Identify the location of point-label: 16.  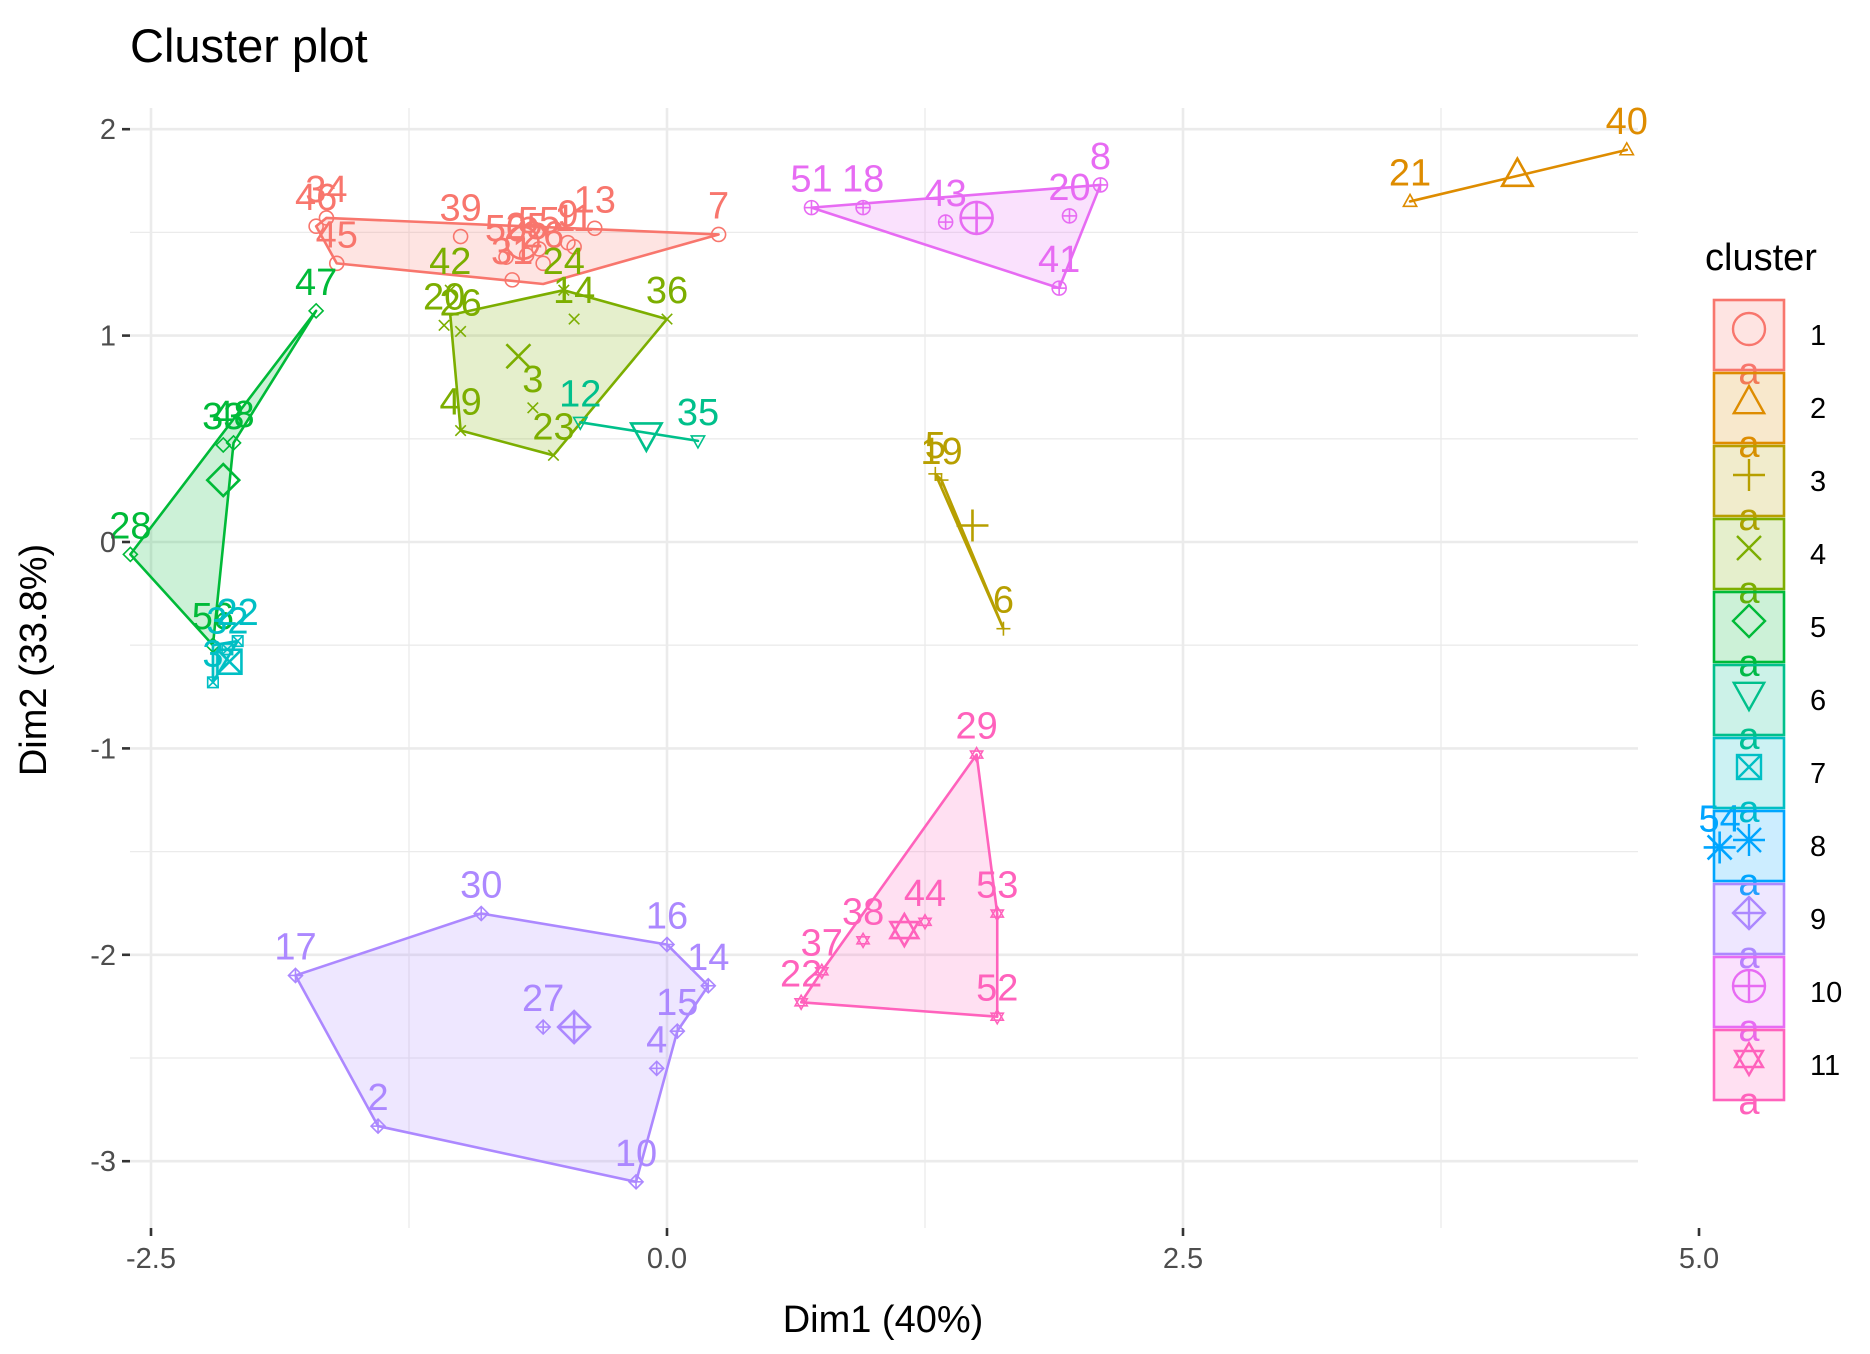
(667, 916).